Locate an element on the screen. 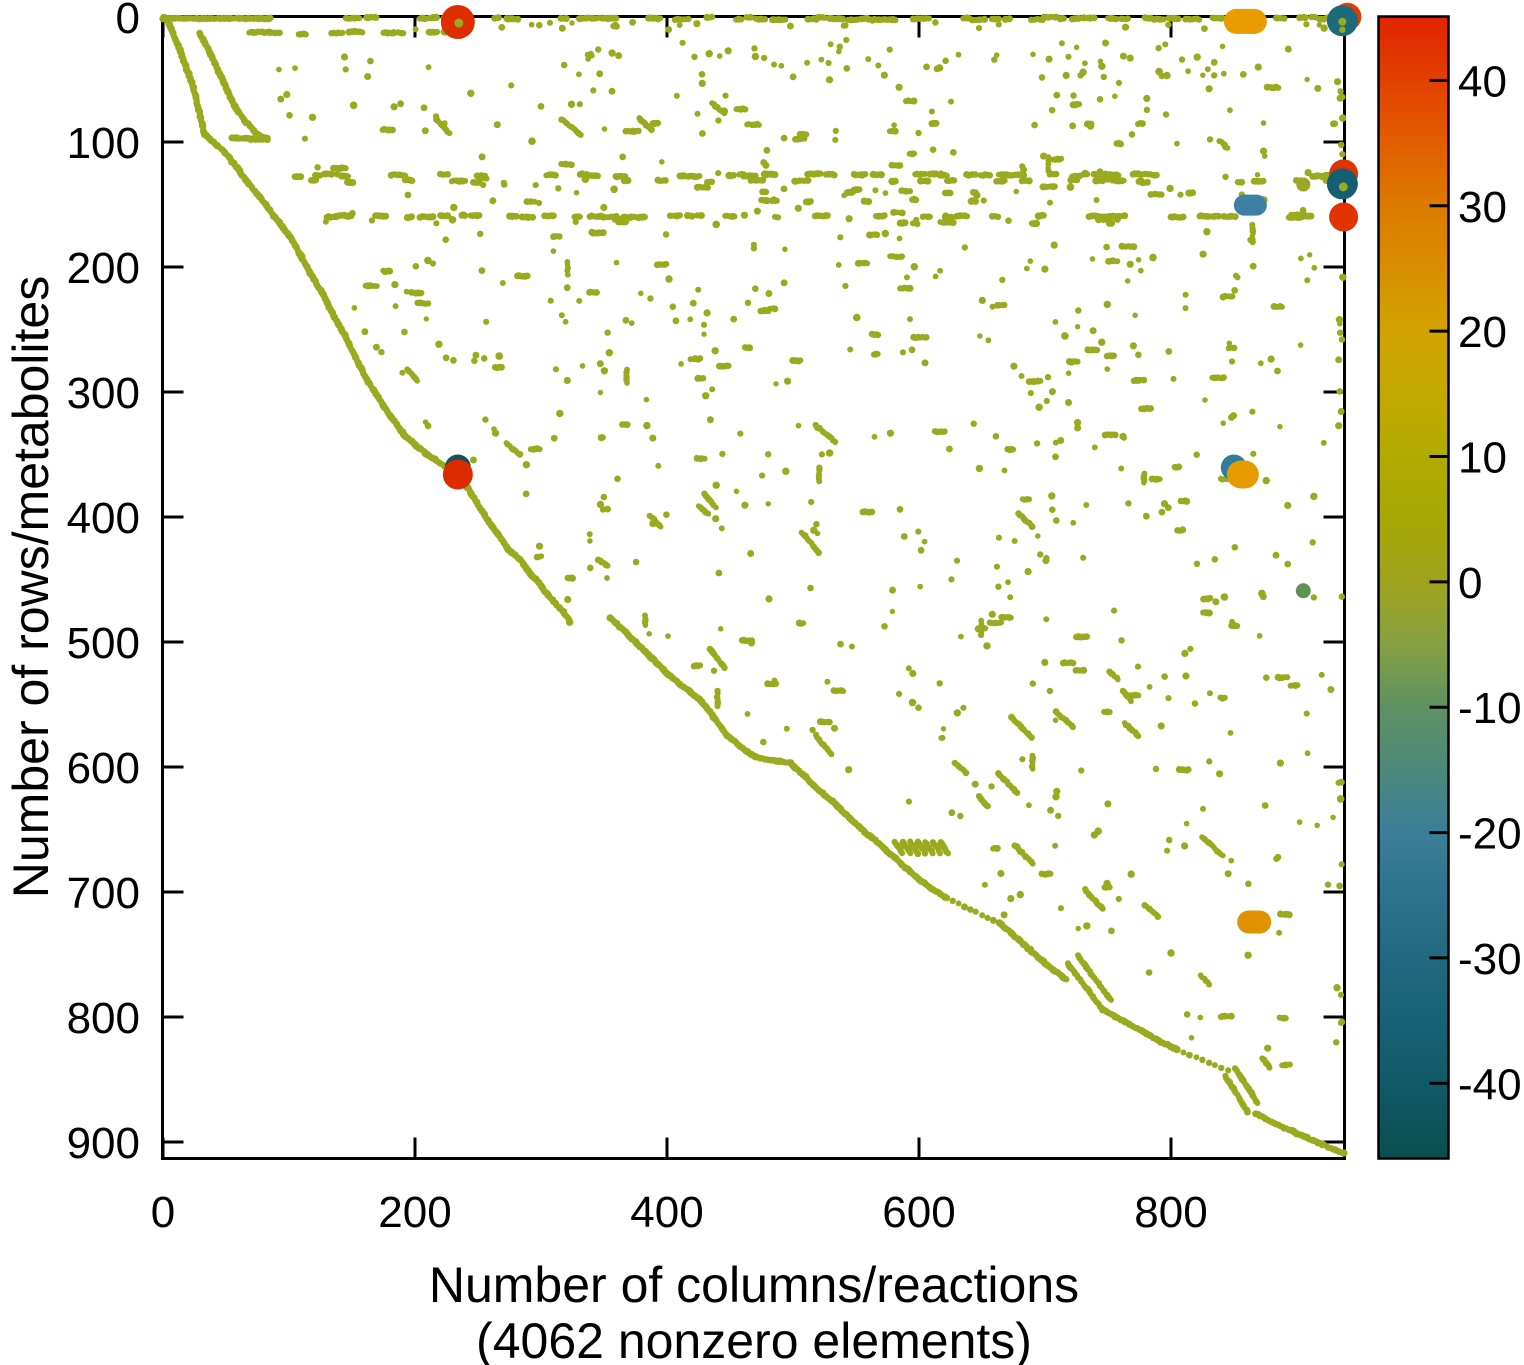  colorbar-tick-label: -30 is located at coordinates (1490, 959).